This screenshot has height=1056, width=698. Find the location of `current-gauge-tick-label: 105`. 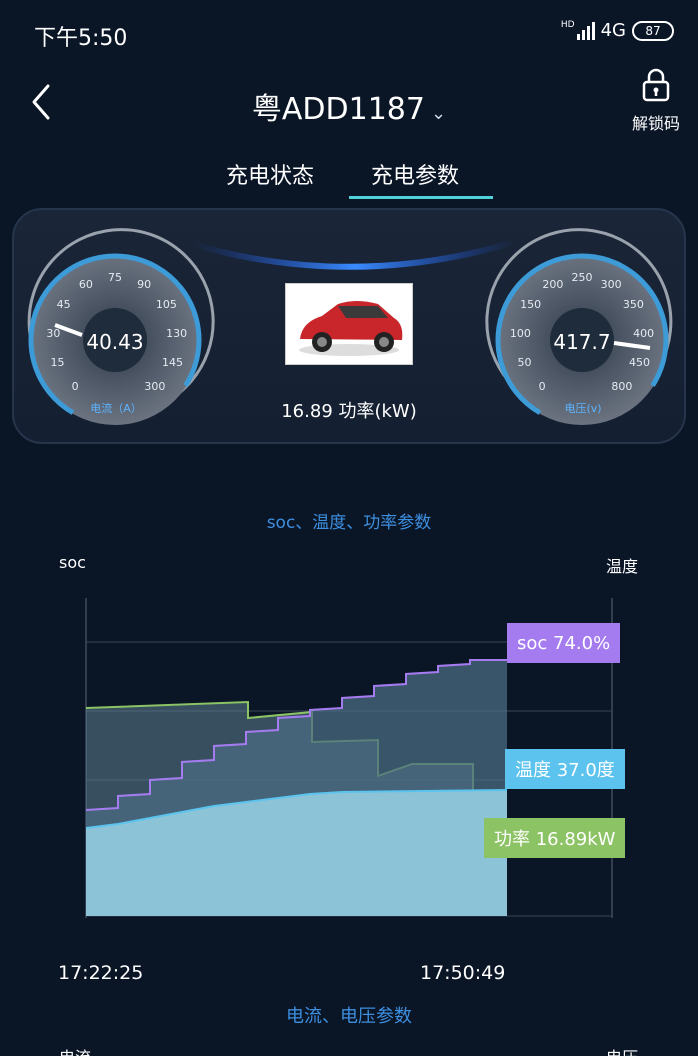

current-gauge-tick-label: 105 is located at coordinates (166, 305).